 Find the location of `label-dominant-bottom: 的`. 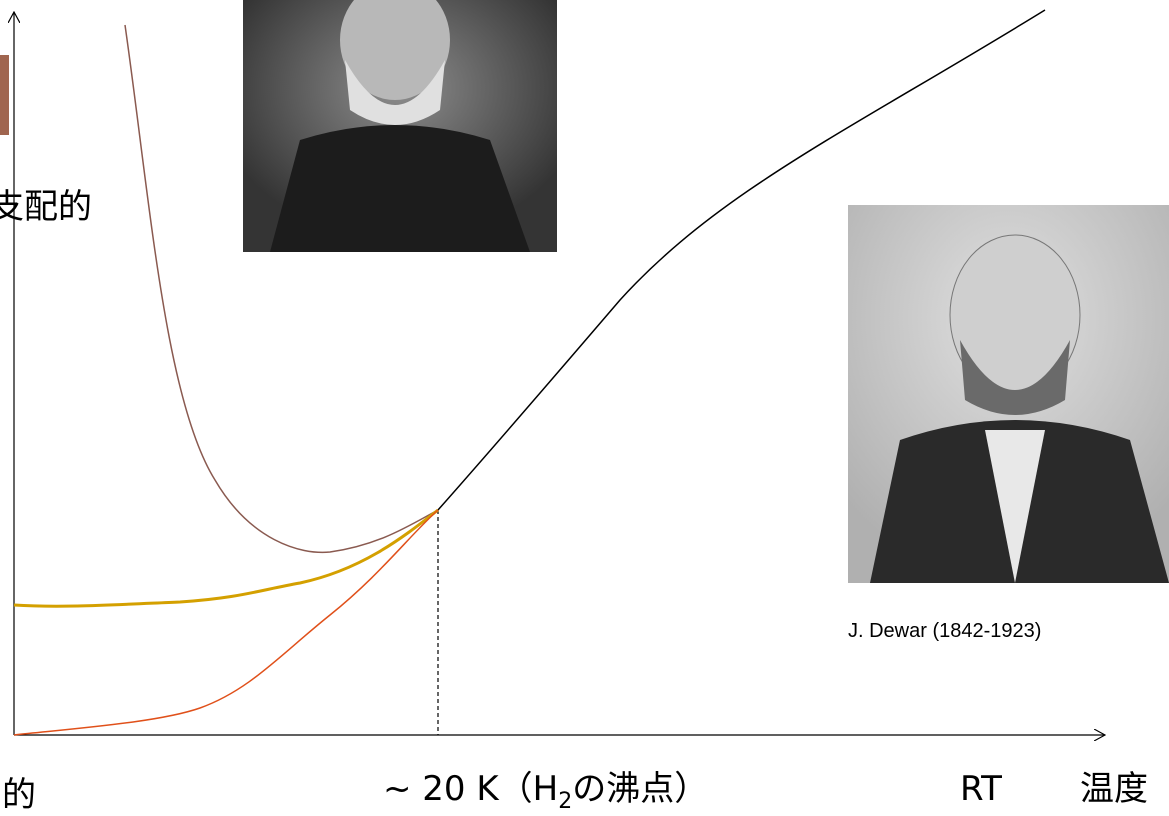

label-dominant-bottom: 的 is located at coordinates (19, 795).